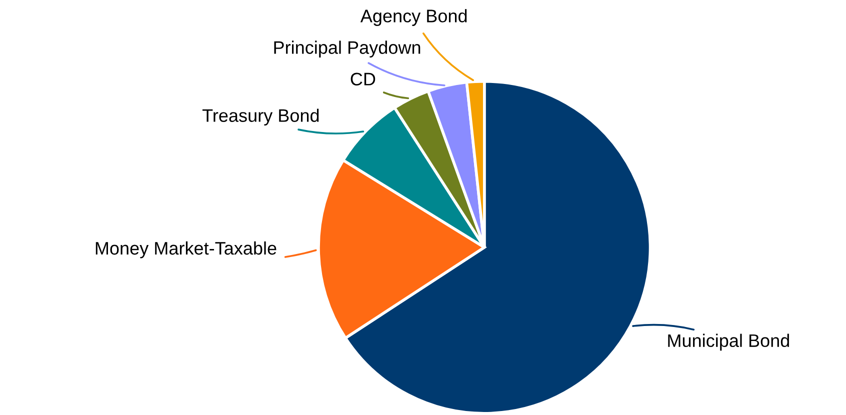 This screenshot has height=415, width=846. What do you see at coordinates (728, 342) in the screenshot?
I see `slice-label: Municipal Bond` at bounding box center [728, 342].